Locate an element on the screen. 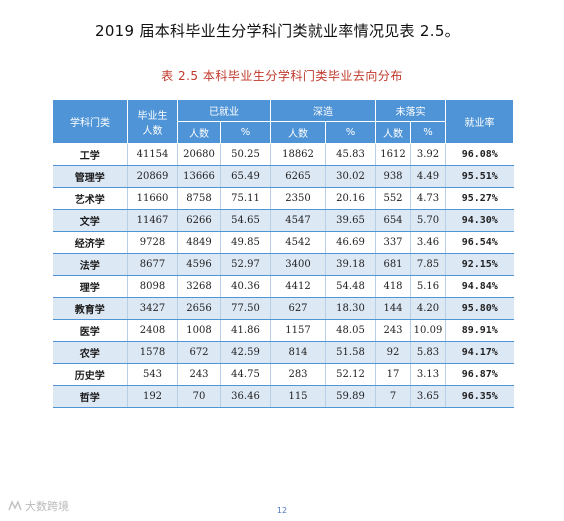 The image size is (564, 521). unplaced-percent-cell: 10.09 is located at coordinates (428, 330).